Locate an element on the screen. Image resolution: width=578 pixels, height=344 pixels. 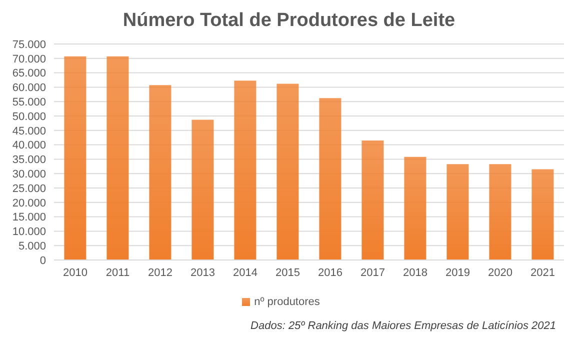
x-tick-label: 2018 is located at coordinates (415, 272).